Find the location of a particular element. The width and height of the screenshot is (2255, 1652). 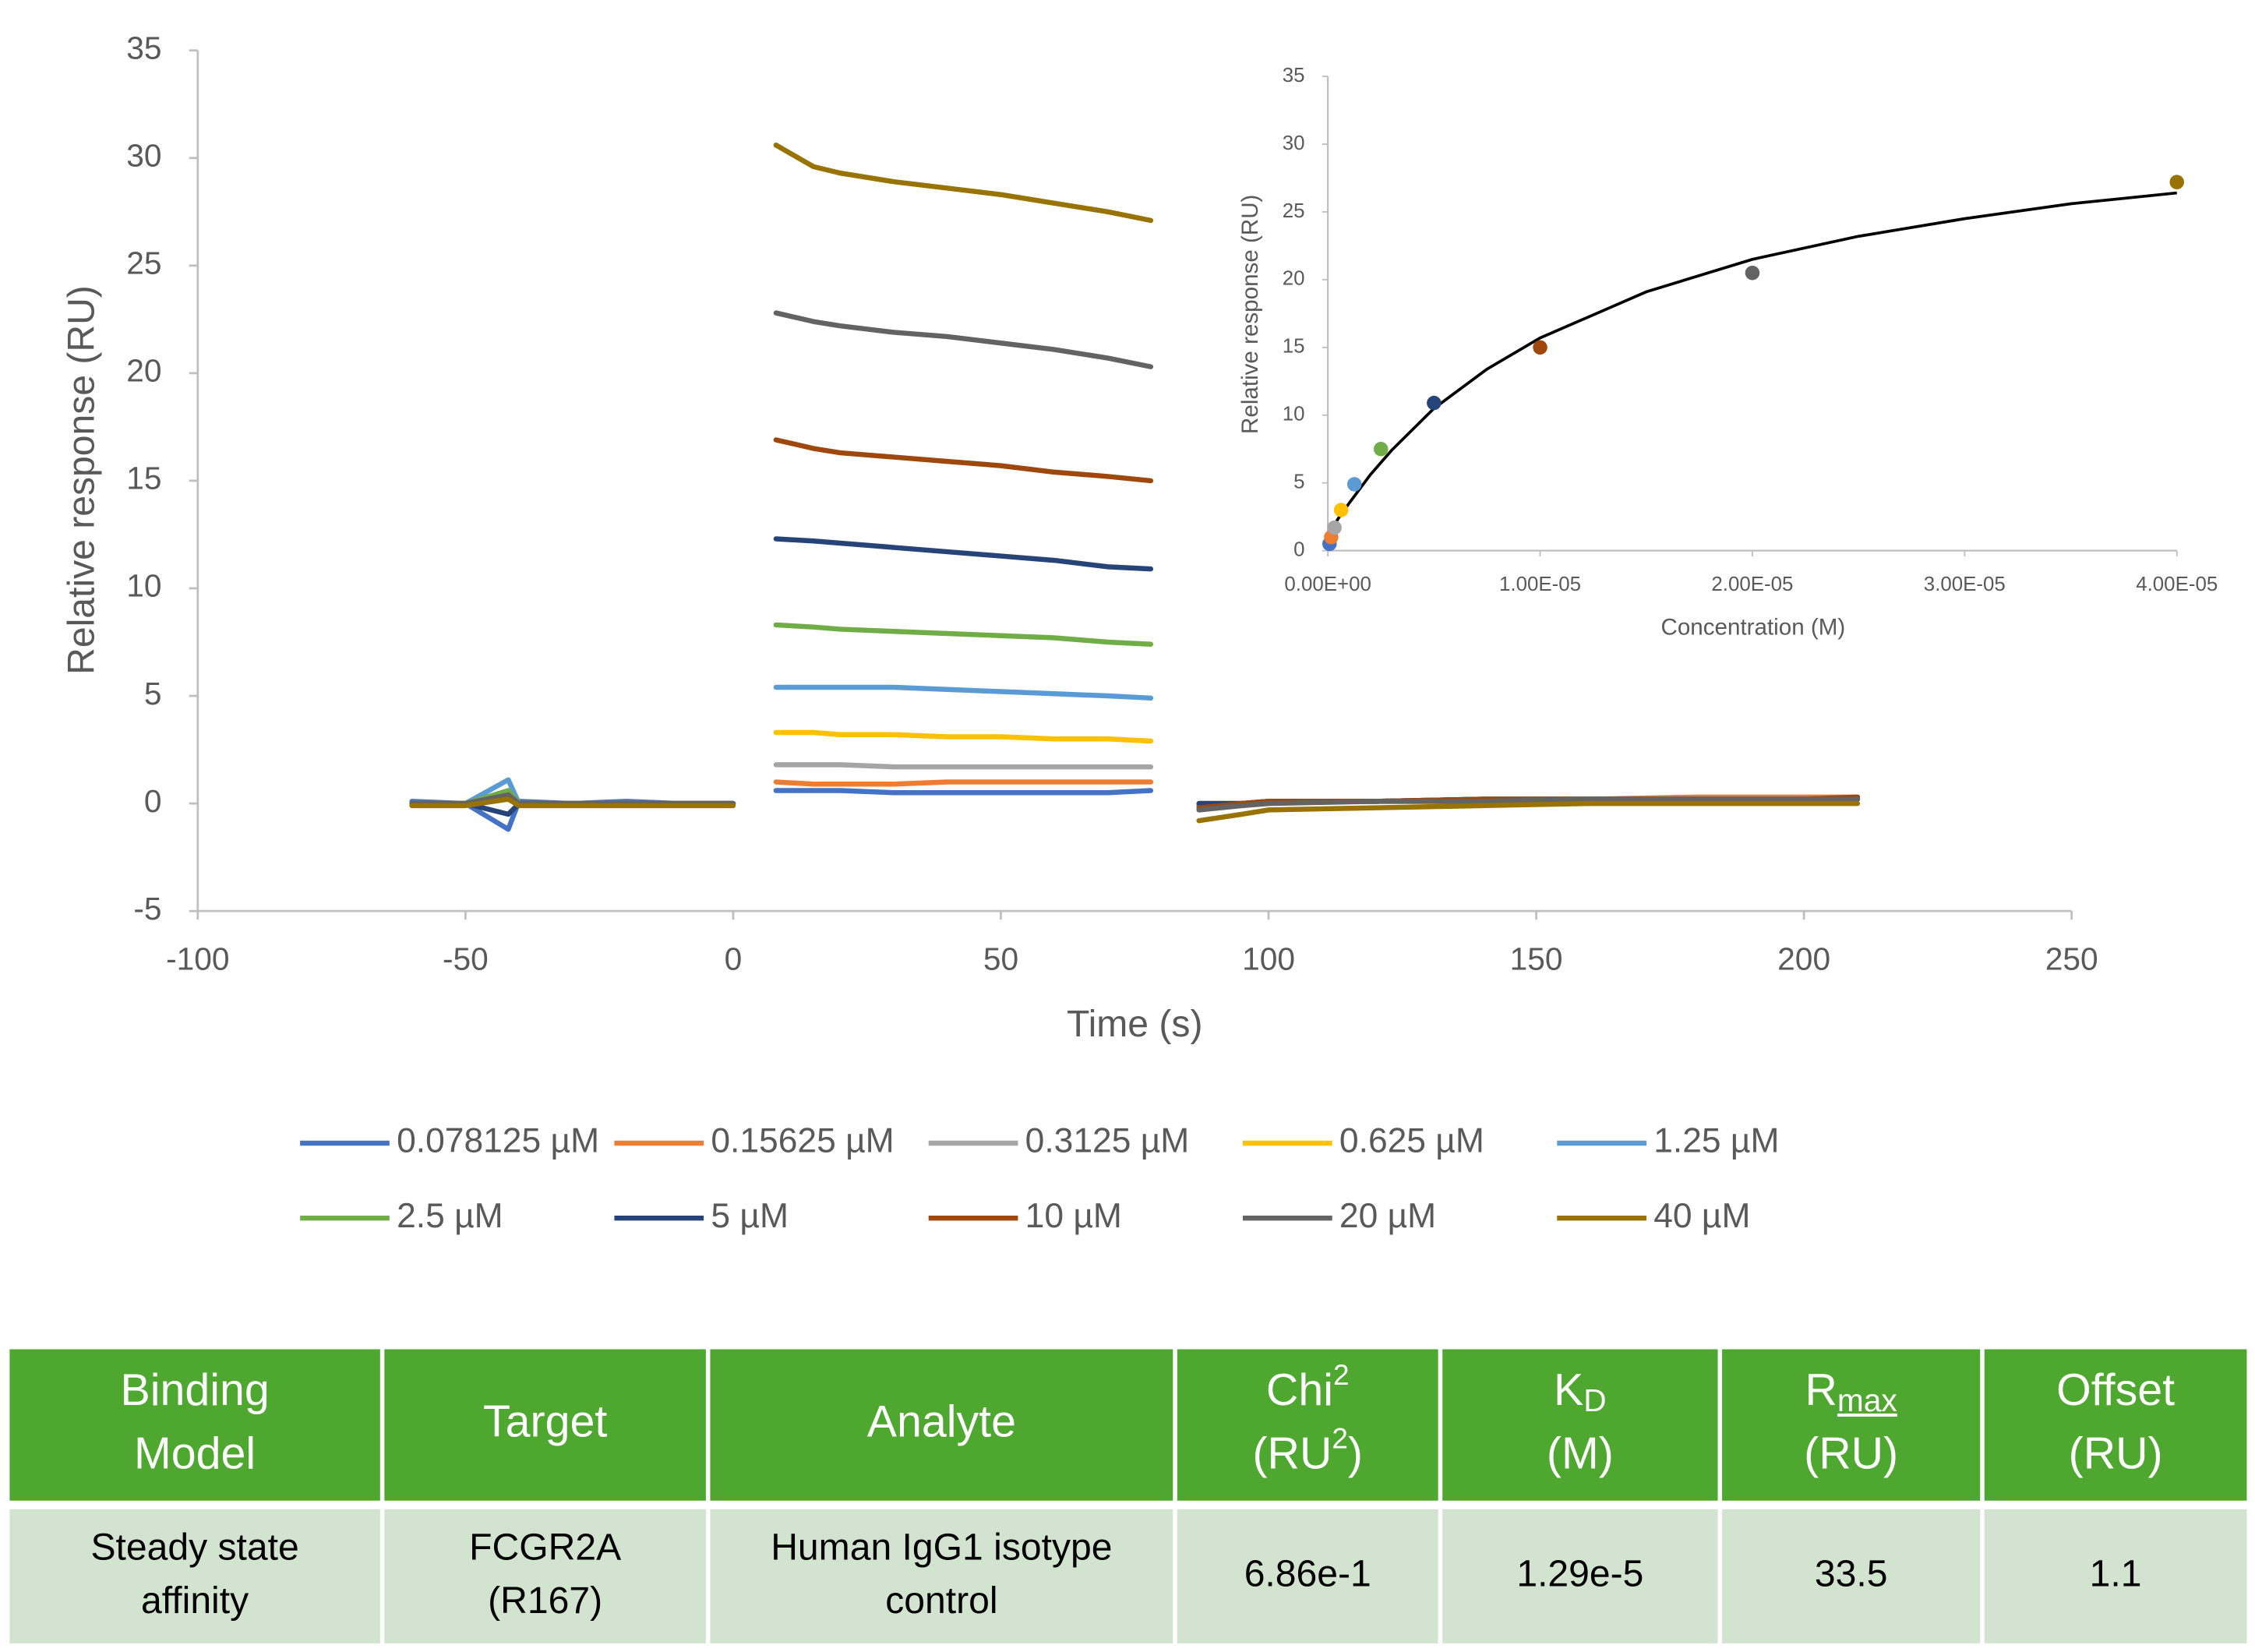

header-text: Analyte is located at coordinates (941, 1422).